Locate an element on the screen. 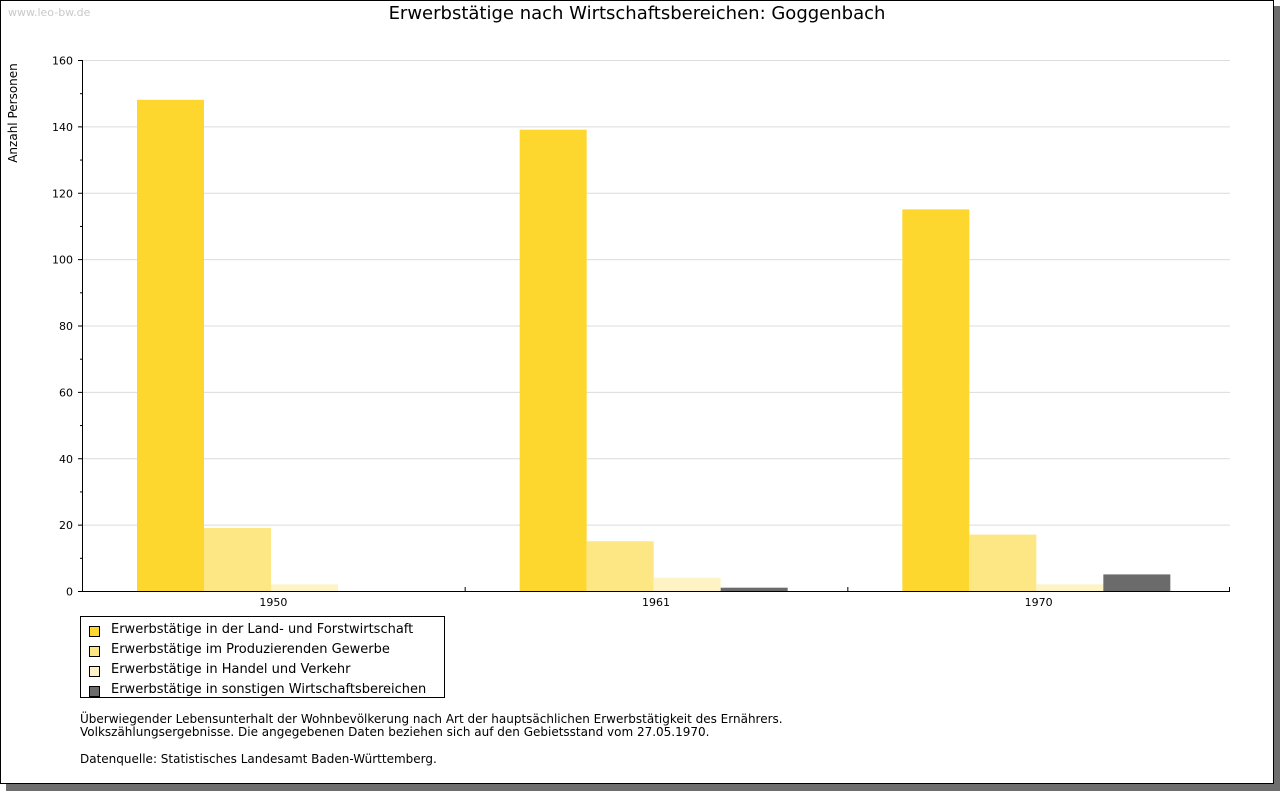 Image resolution: width=1280 pixels, height=791 pixels. legend-item: Erwerbstätige im Produzierenden Gewerbe is located at coordinates (262, 651).